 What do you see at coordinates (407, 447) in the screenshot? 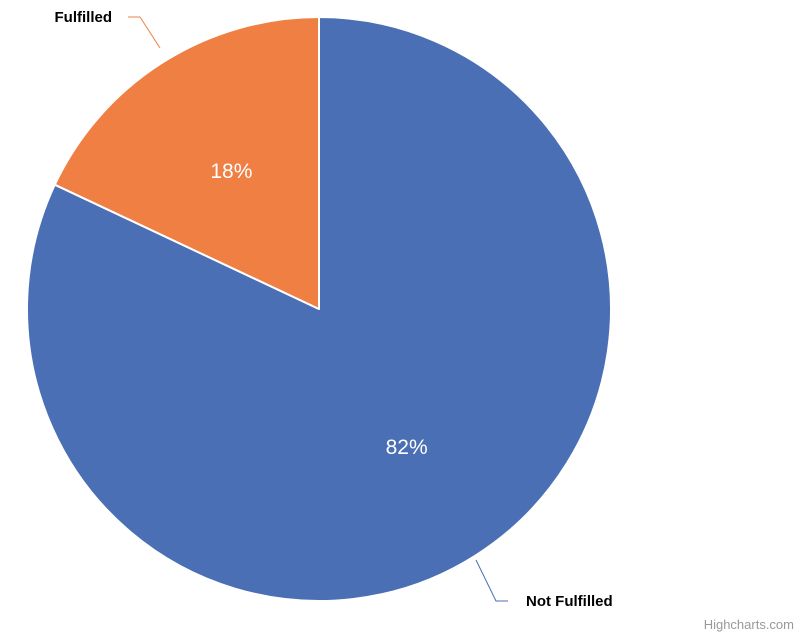
I see `slice-percent-label: 82%` at bounding box center [407, 447].